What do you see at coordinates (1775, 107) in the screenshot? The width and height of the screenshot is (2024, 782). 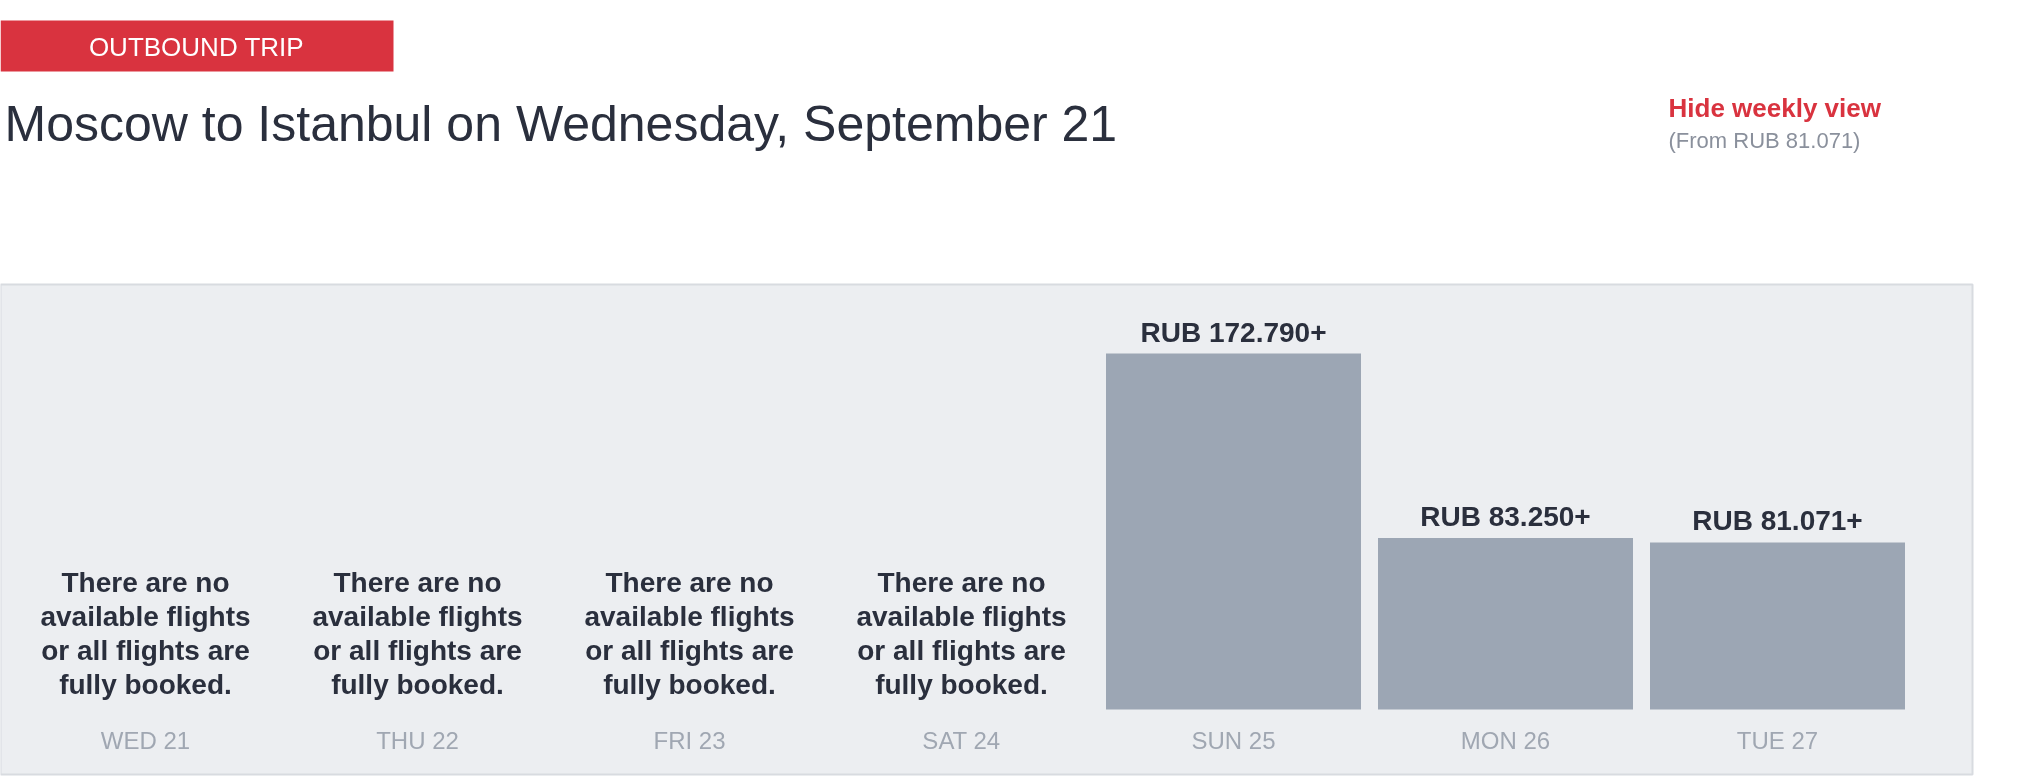 I see `text: Hide weekly view` at bounding box center [1775, 107].